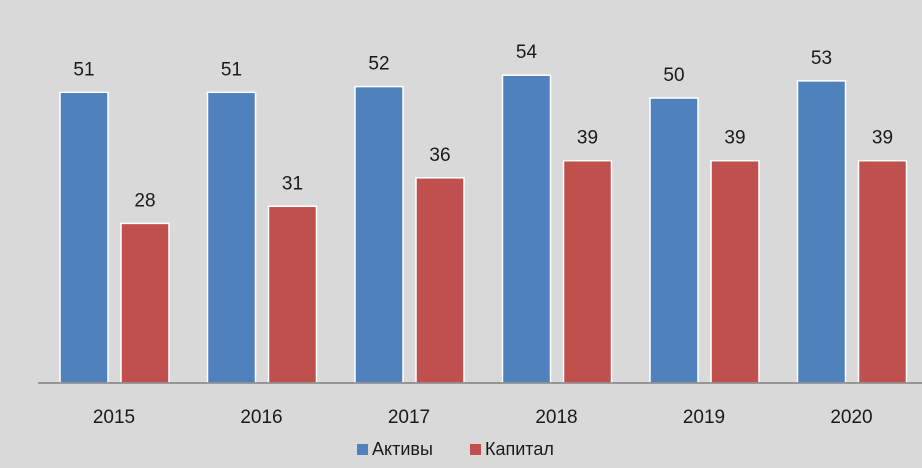 The width and height of the screenshot is (922, 468). What do you see at coordinates (231, 237) in the screenshot?
I see `bar-Активы-2016` at bounding box center [231, 237].